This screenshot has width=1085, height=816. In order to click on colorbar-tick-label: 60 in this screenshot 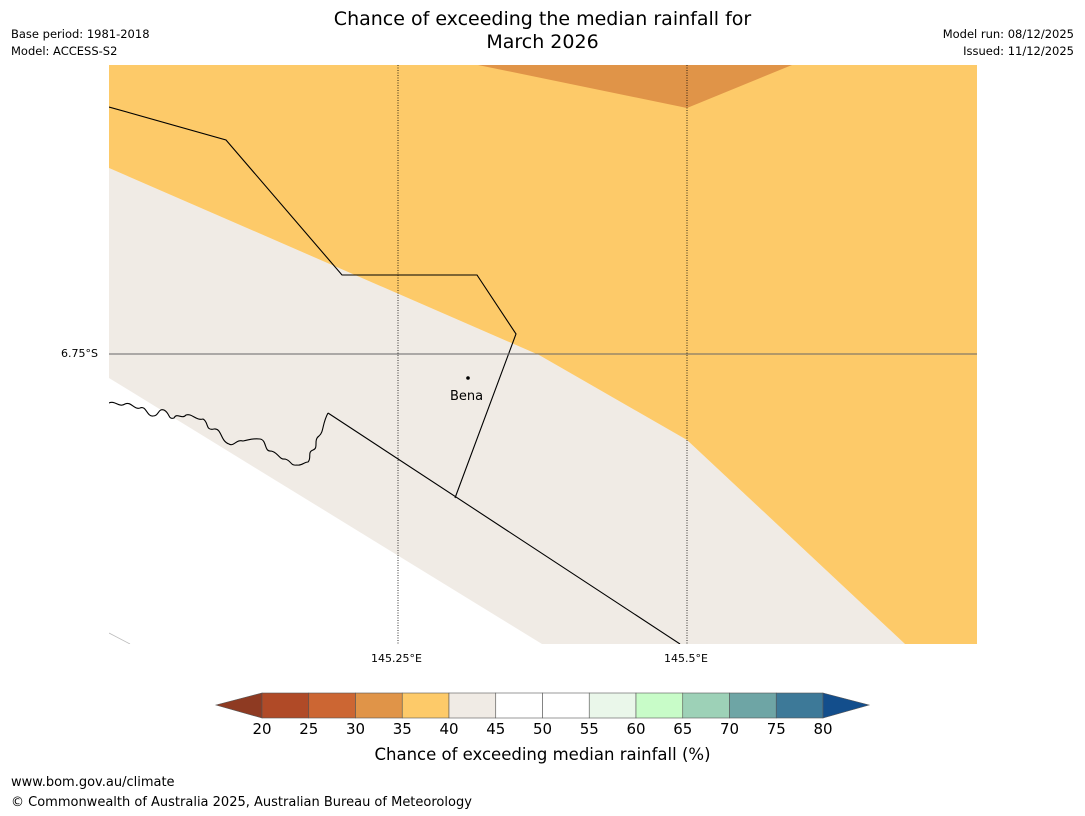, I will do `click(636, 729)`.